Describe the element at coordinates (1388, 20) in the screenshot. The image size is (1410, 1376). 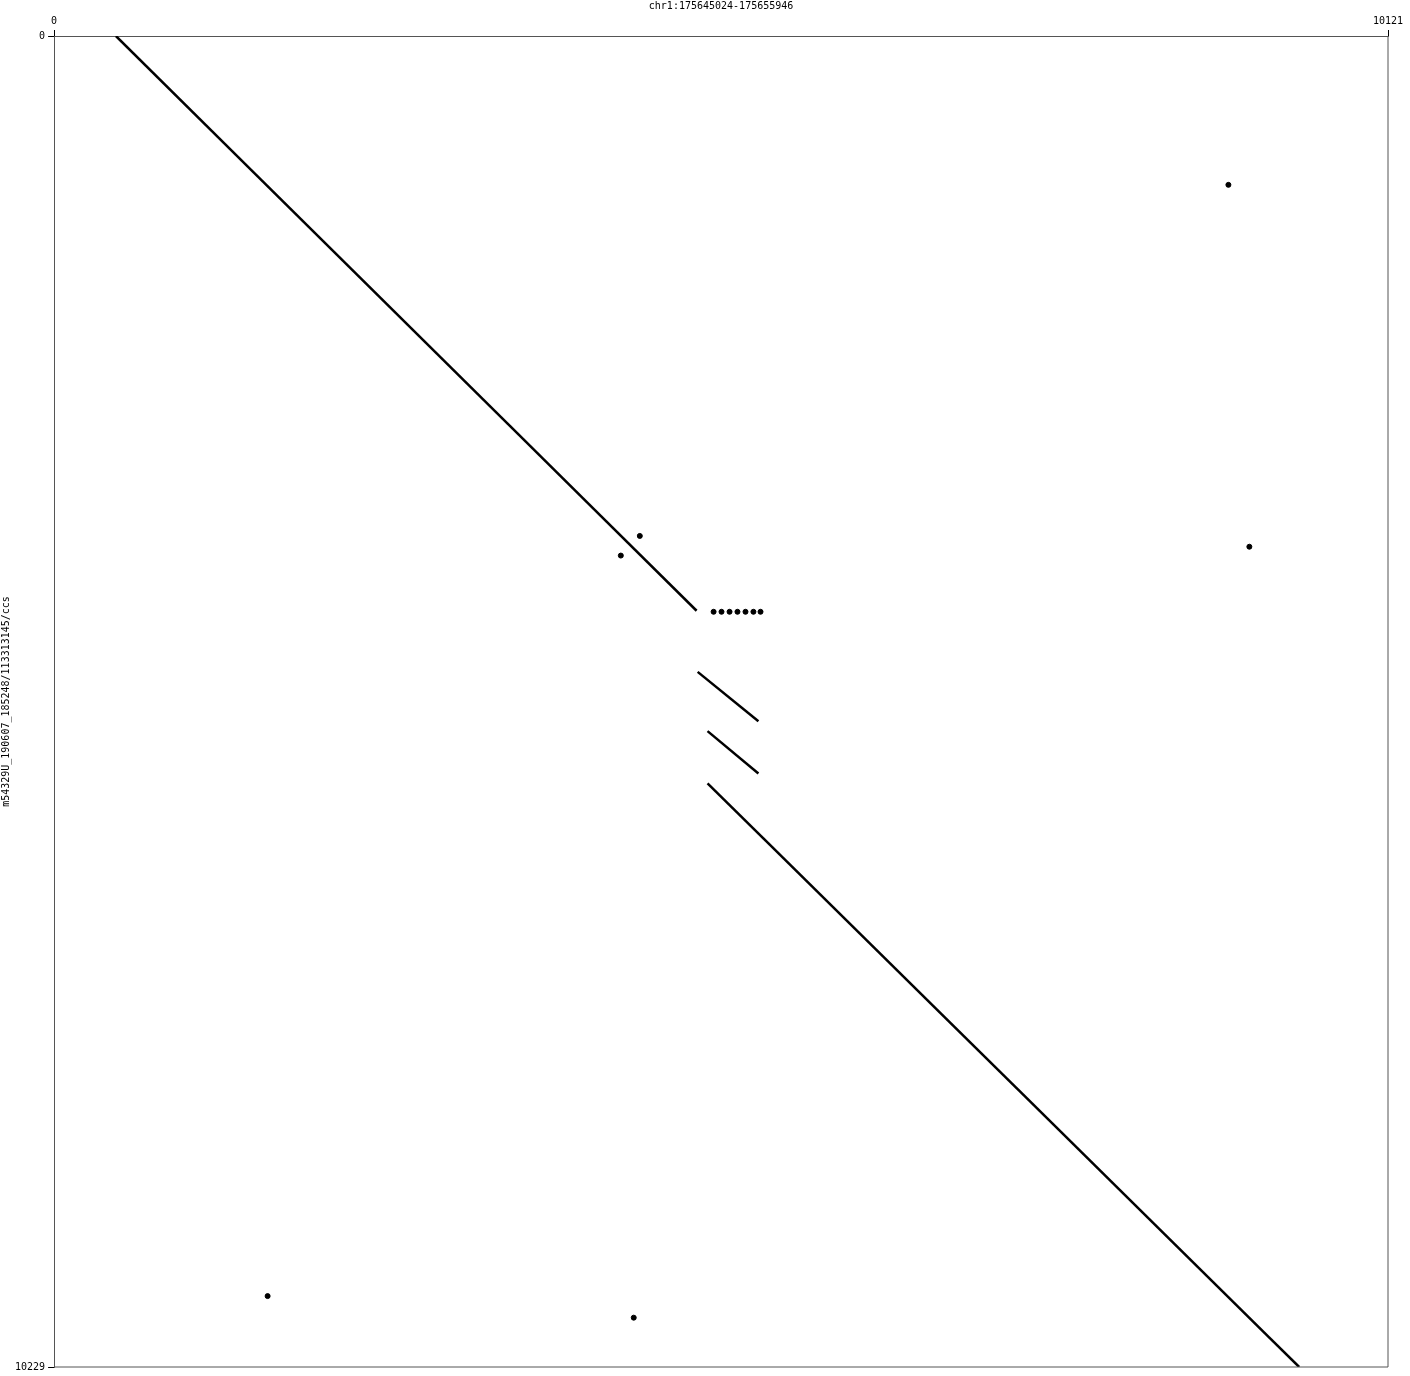
I see `x-tick-label: 10121` at that location.